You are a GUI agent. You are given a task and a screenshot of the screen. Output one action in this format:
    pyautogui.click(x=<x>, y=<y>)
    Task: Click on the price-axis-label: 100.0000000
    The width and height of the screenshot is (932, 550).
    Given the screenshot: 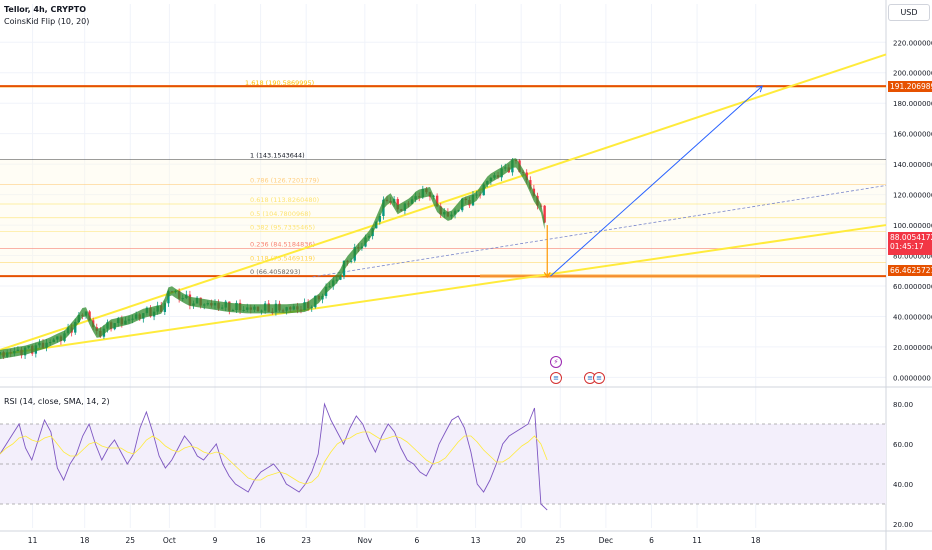 What is the action you would take?
    pyautogui.click(x=912, y=226)
    